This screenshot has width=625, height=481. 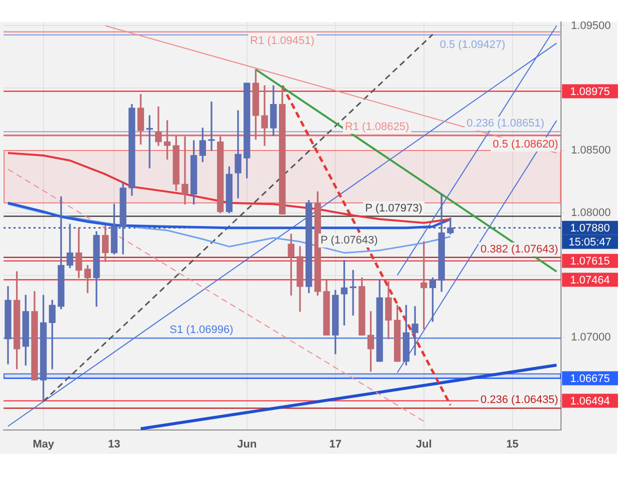 I want to click on x-tick-label: 13, so click(x=114, y=444).